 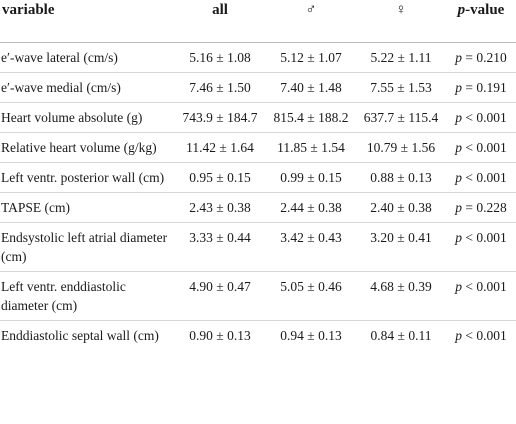 What do you see at coordinates (401, 10) in the screenshot?
I see `column-header: ♀` at bounding box center [401, 10].